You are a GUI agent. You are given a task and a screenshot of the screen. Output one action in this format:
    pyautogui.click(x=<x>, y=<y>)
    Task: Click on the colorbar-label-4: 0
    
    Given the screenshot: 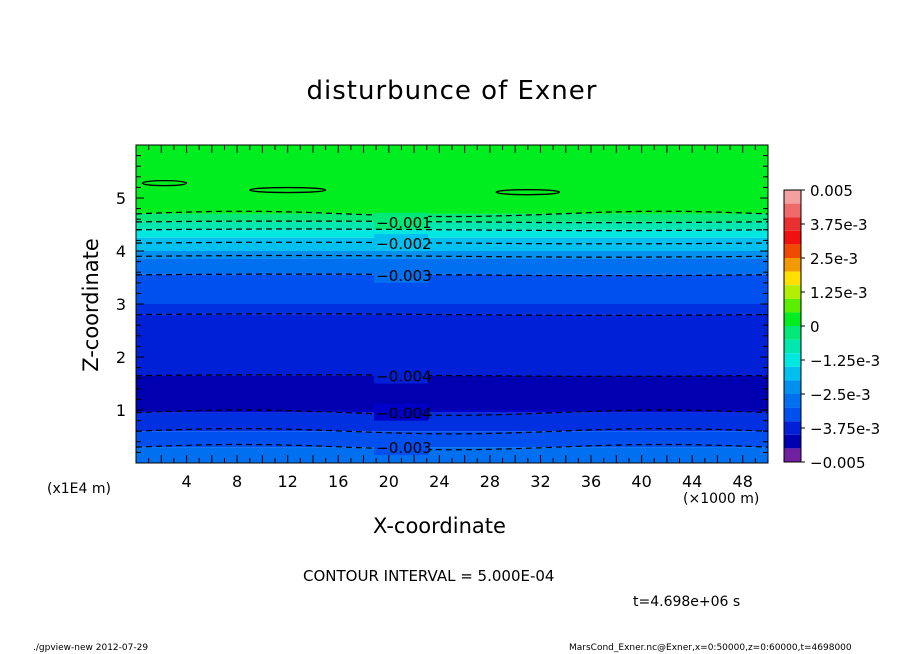 What is the action you would take?
    pyautogui.click(x=815, y=327)
    